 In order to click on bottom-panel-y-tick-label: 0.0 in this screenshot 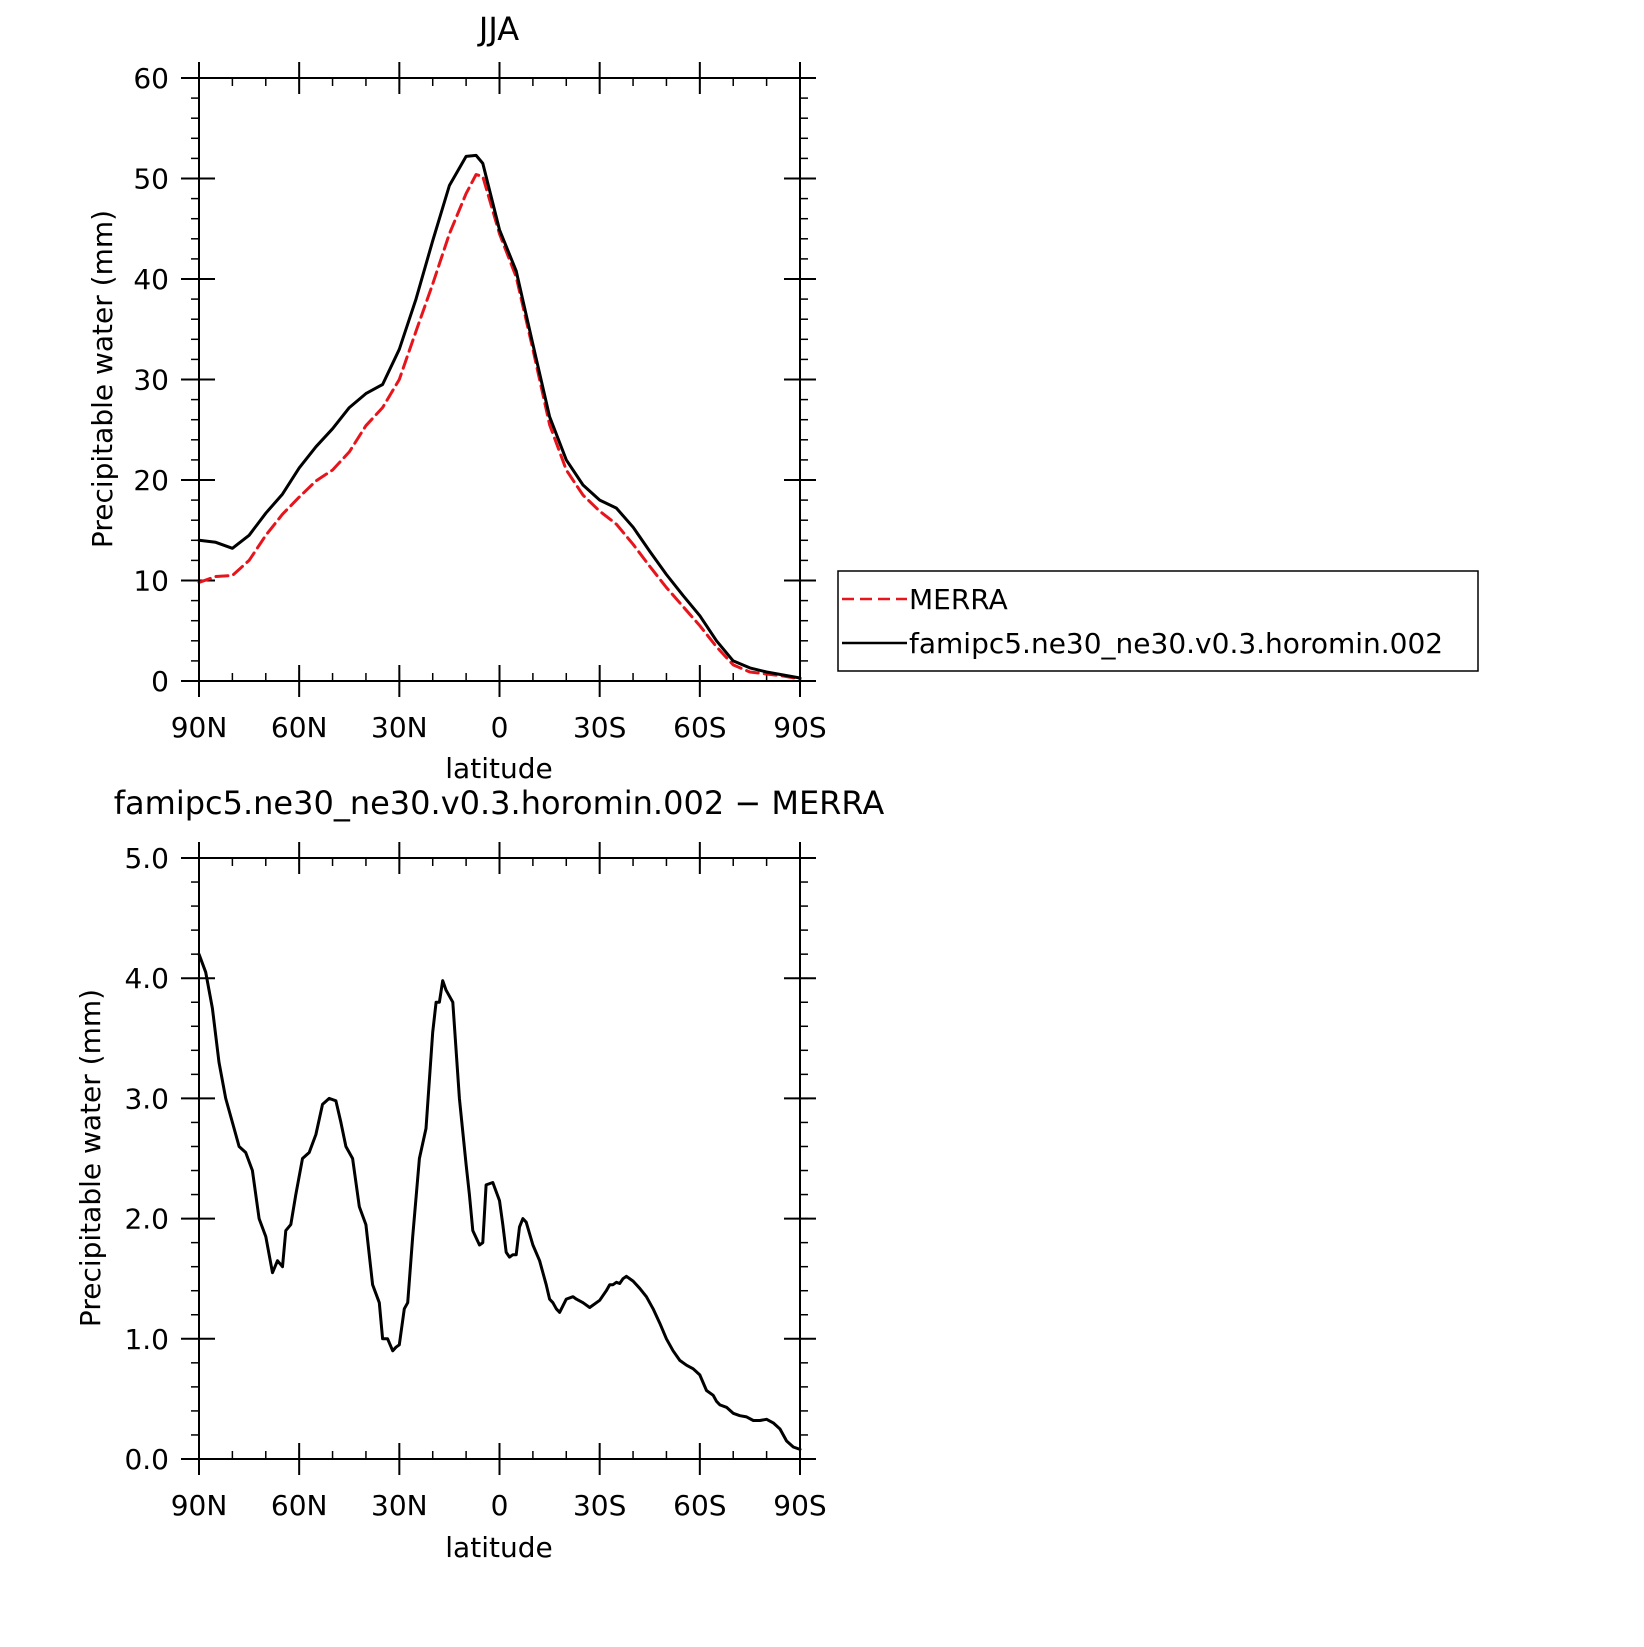, I will do `click(146, 1459)`.